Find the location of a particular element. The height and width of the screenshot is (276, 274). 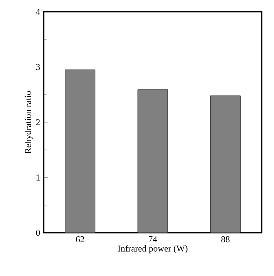

y-tick-label: 1 is located at coordinates (38, 177).